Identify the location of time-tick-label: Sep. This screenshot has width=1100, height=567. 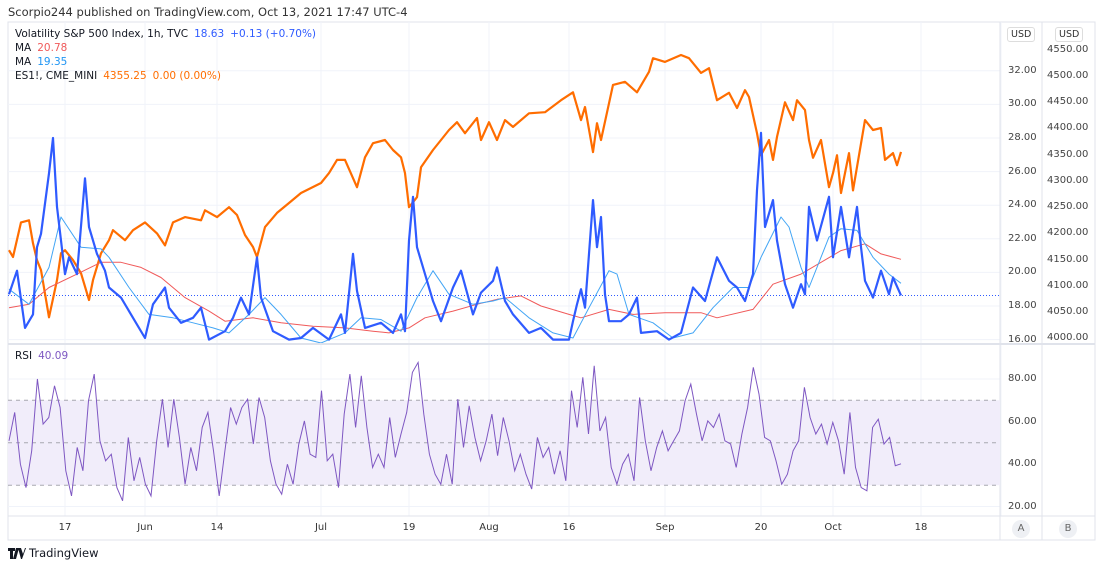
(665, 527).